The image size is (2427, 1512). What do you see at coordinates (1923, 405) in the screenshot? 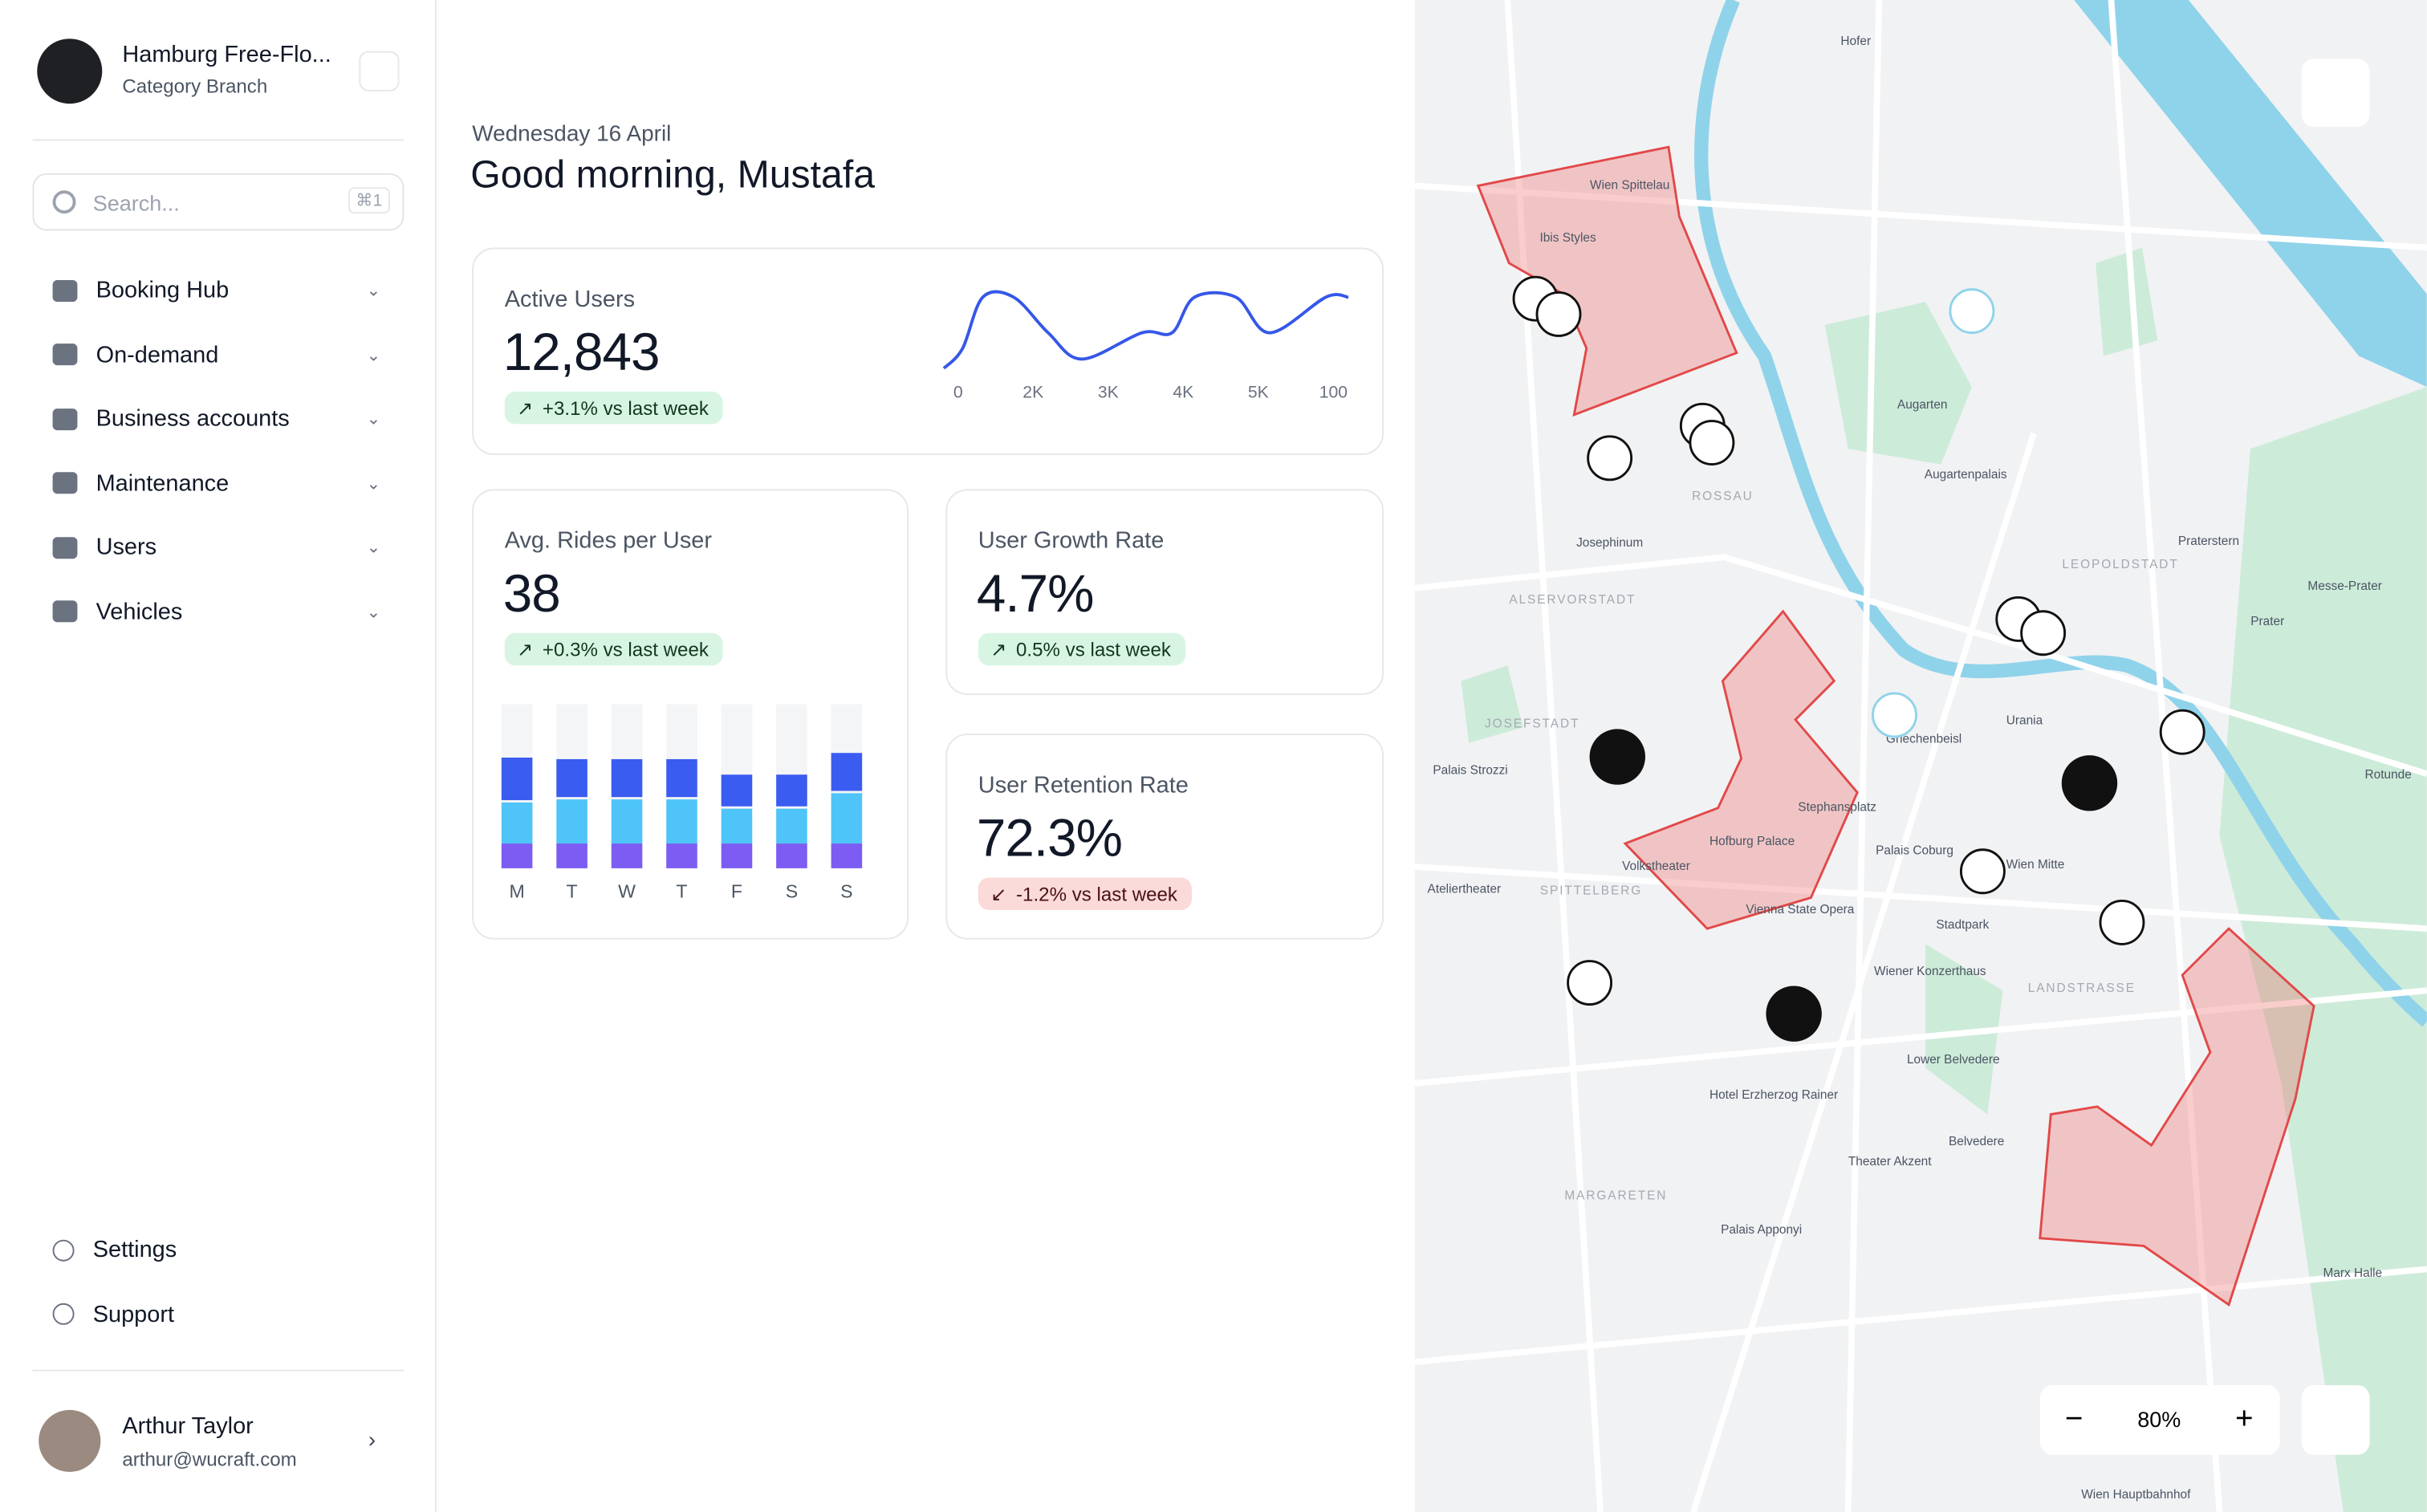
I see `map-label: Augarten` at bounding box center [1923, 405].